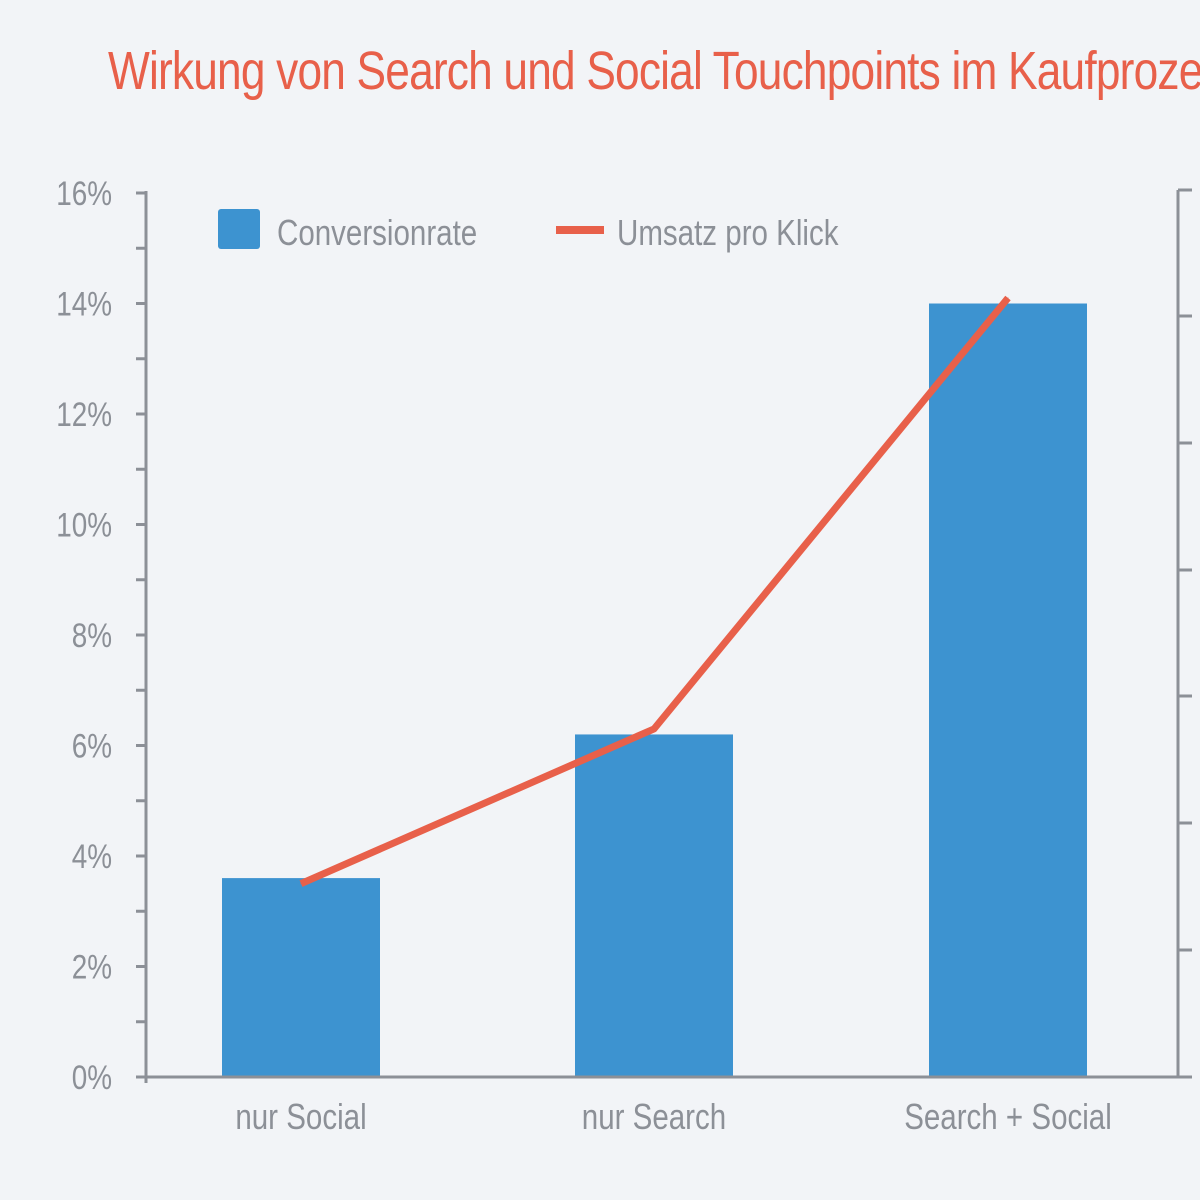  I want to click on y-tick-label: 6%, so click(92, 747).